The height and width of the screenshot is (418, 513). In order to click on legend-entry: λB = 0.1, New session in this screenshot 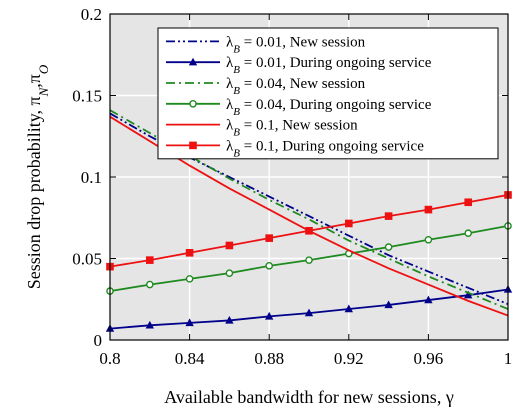, I will do `click(262, 128)`.